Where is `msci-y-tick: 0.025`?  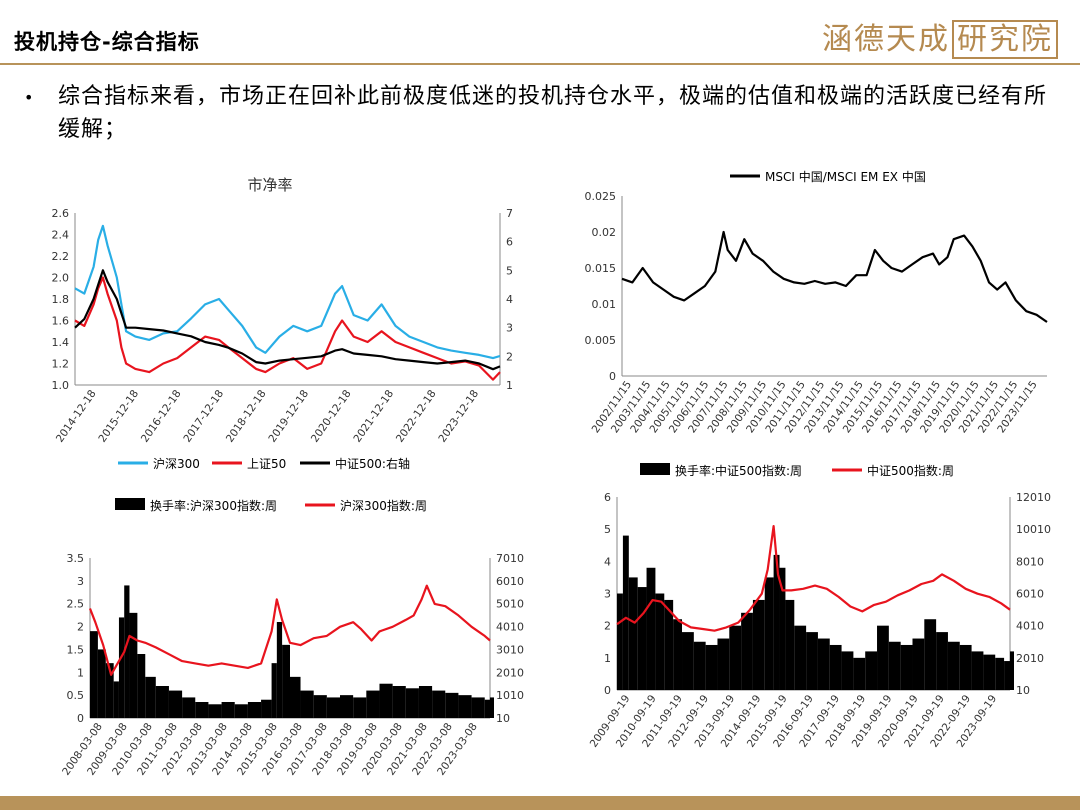 msci-y-tick: 0.025 is located at coordinates (601, 196).